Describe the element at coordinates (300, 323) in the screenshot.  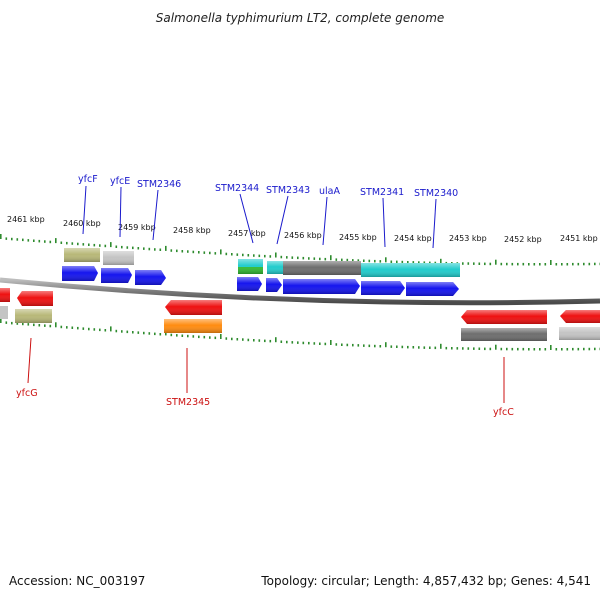
I see `feature-track-lower` at that location.